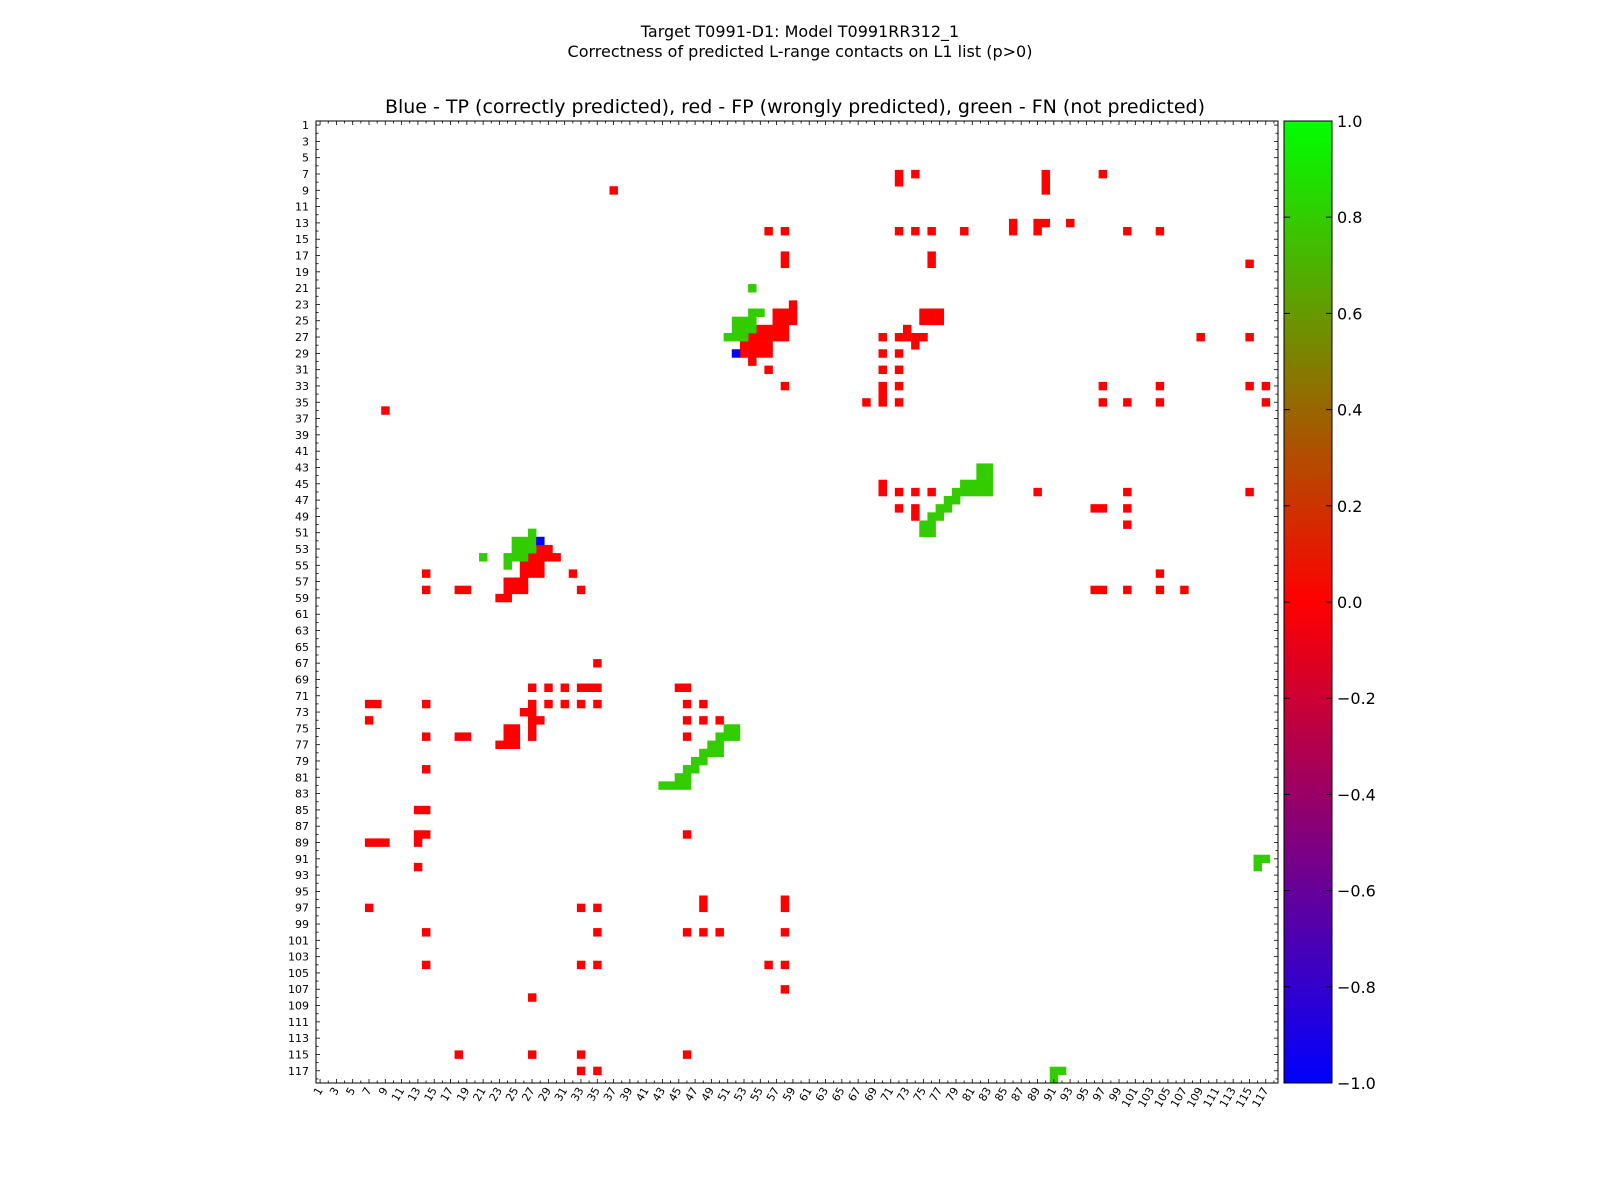 This screenshot has height=1200, width=1600. I want to click on y-tick-label: 79, so click(302, 761).